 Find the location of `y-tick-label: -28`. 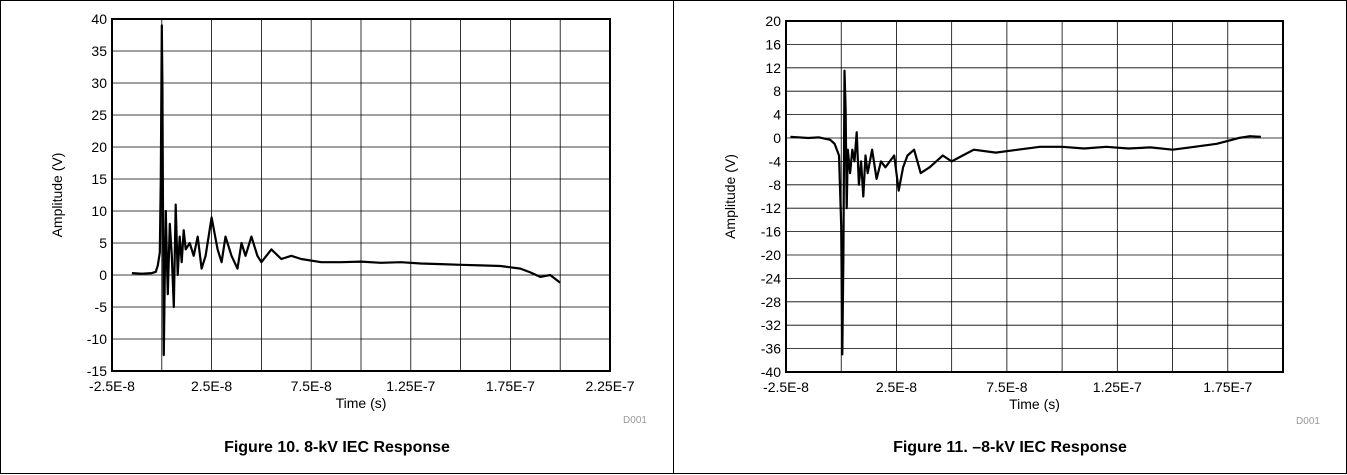

y-tick-label: -28 is located at coordinates (771, 302).